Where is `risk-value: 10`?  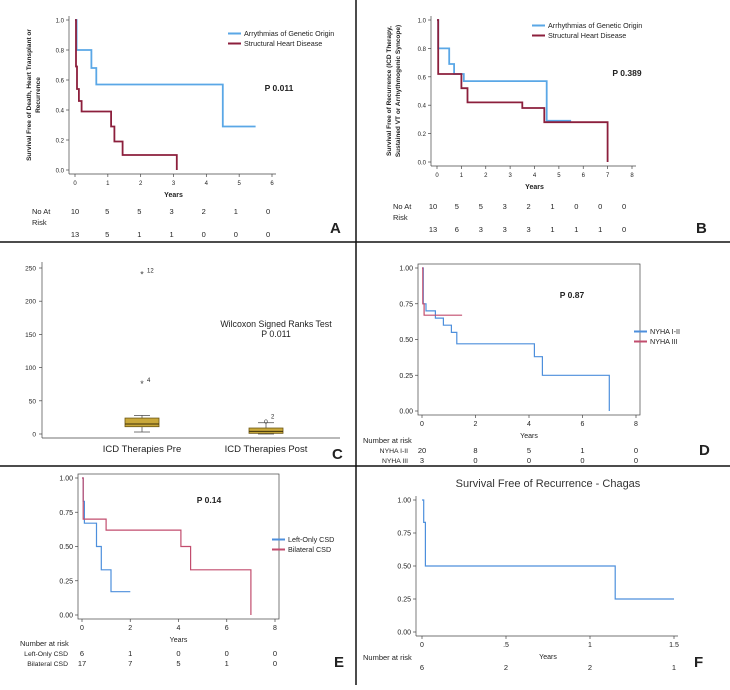
risk-value: 10 is located at coordinates (75, 211).